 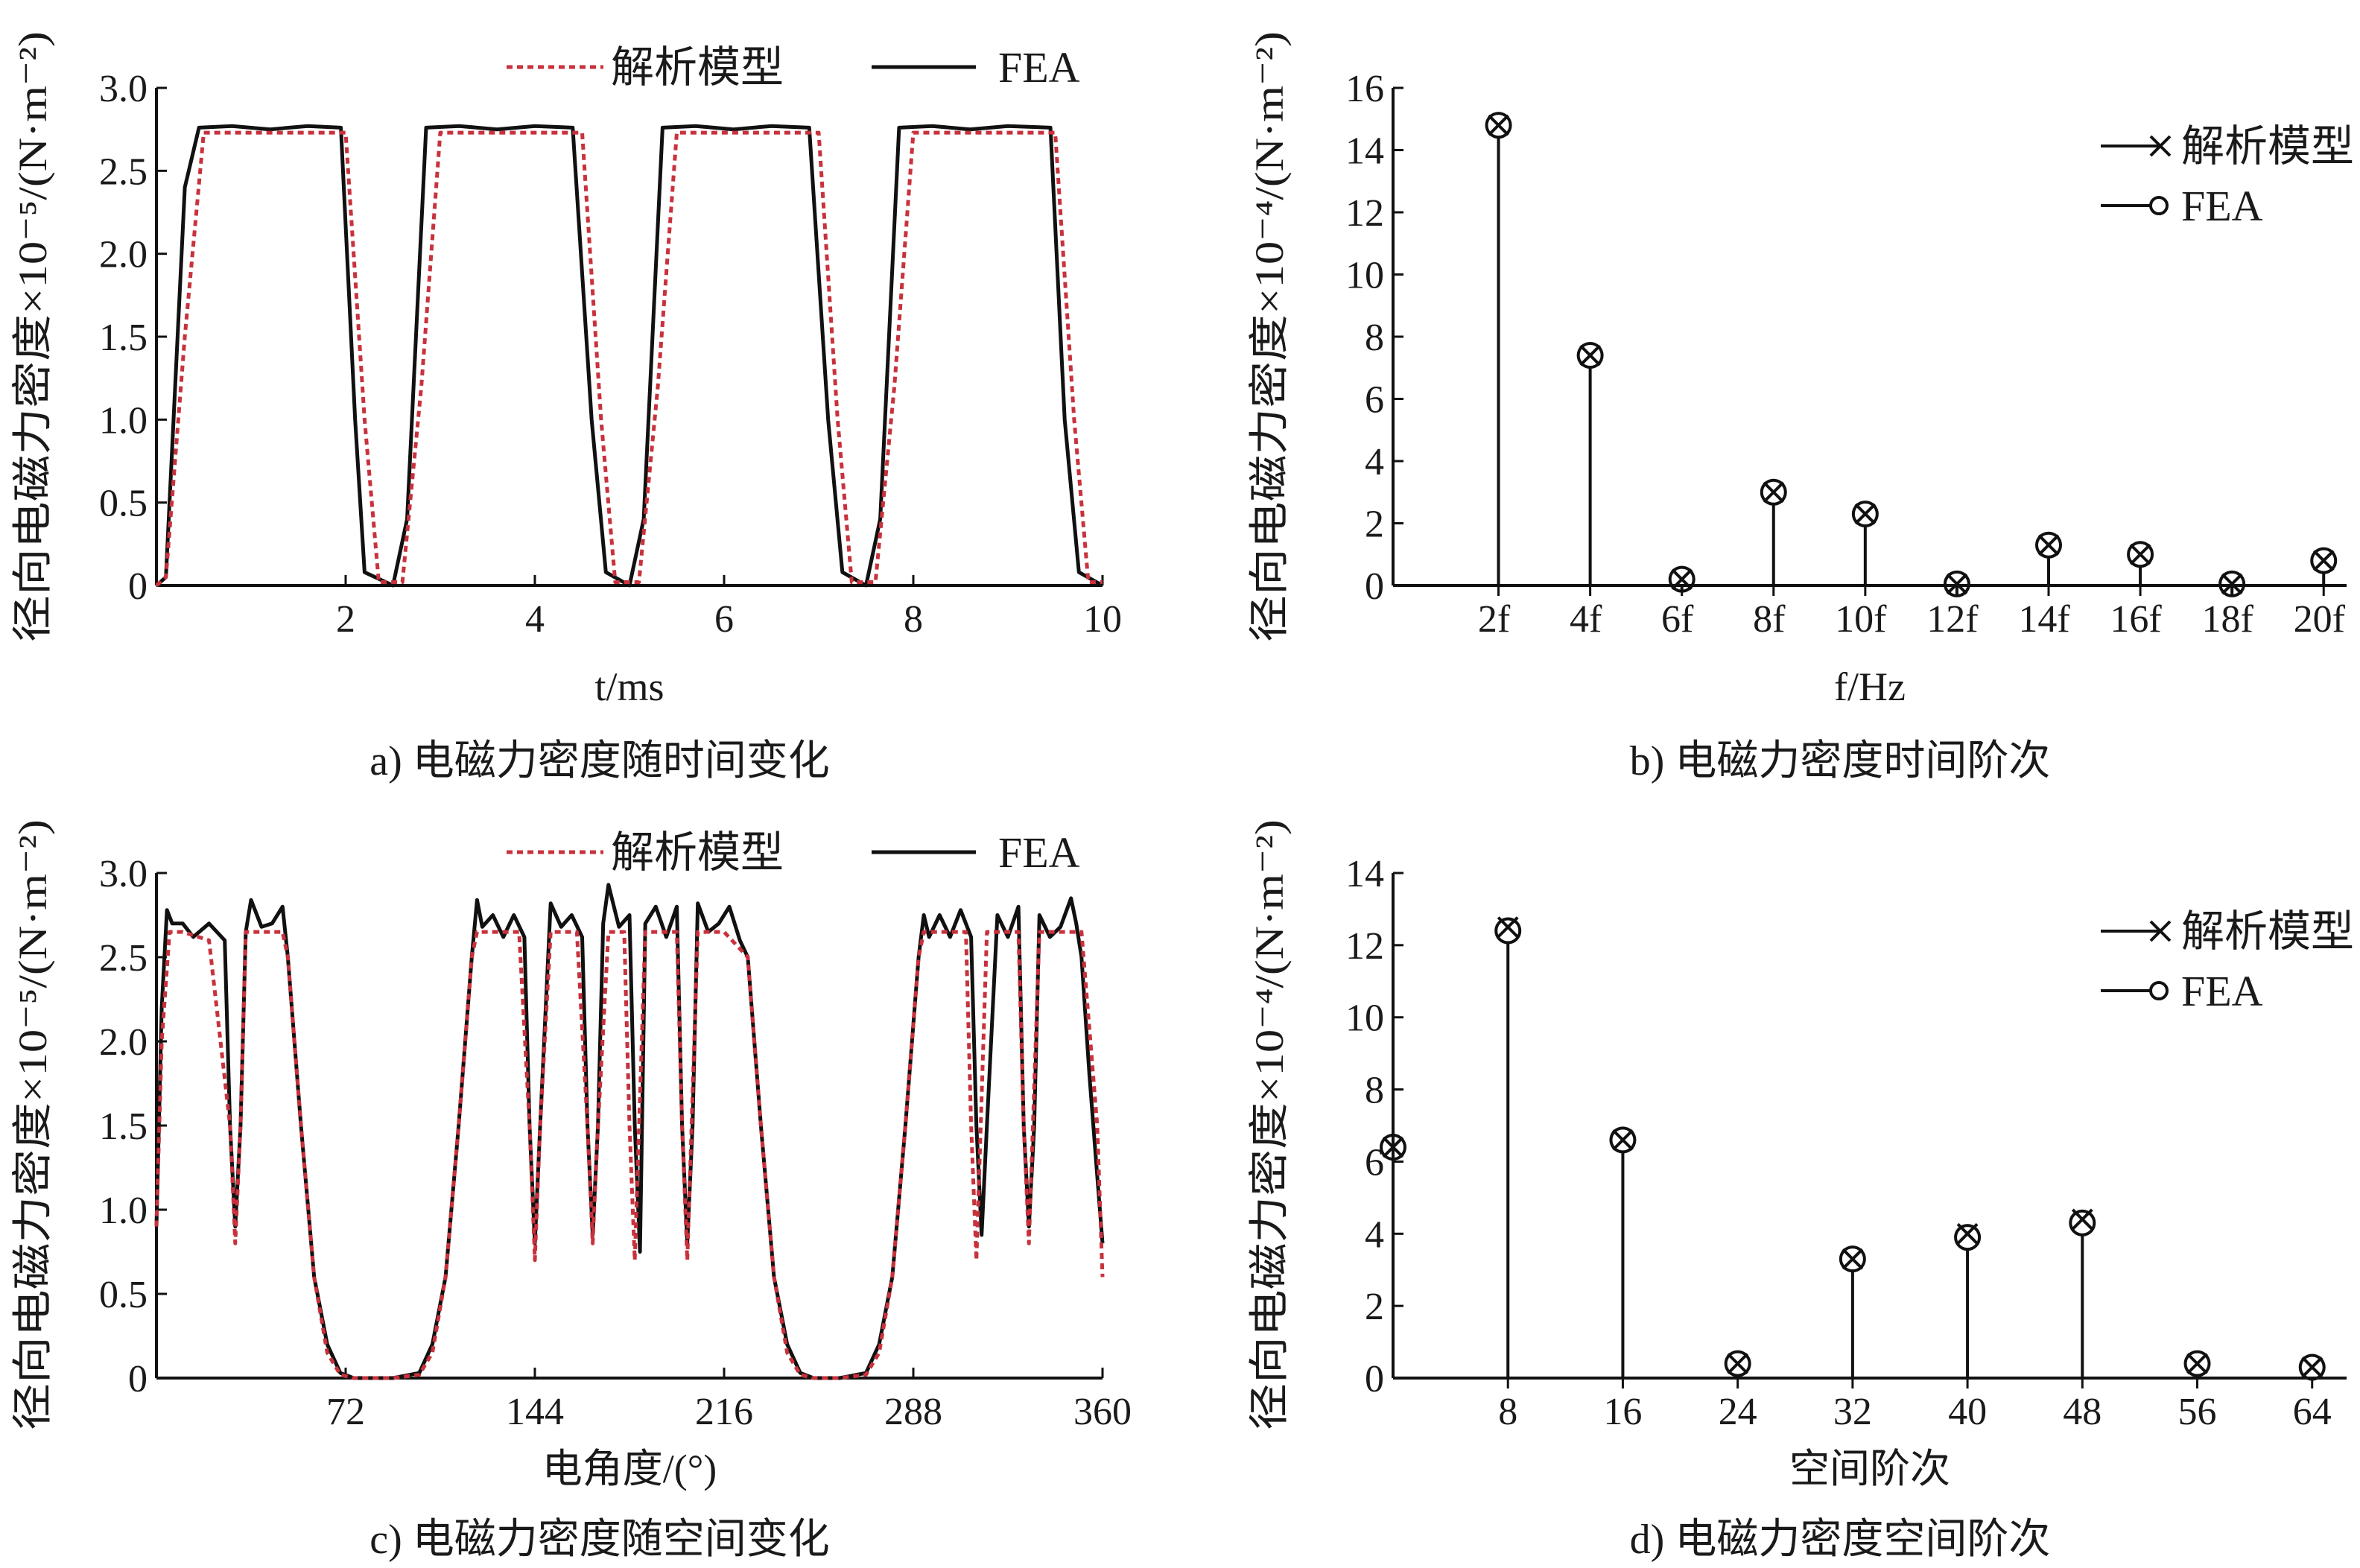 What do you see at coordinates (1952, 619) in the screenshot?
I see `x-tick-label: 12f` at bounding box center [1952, 619].